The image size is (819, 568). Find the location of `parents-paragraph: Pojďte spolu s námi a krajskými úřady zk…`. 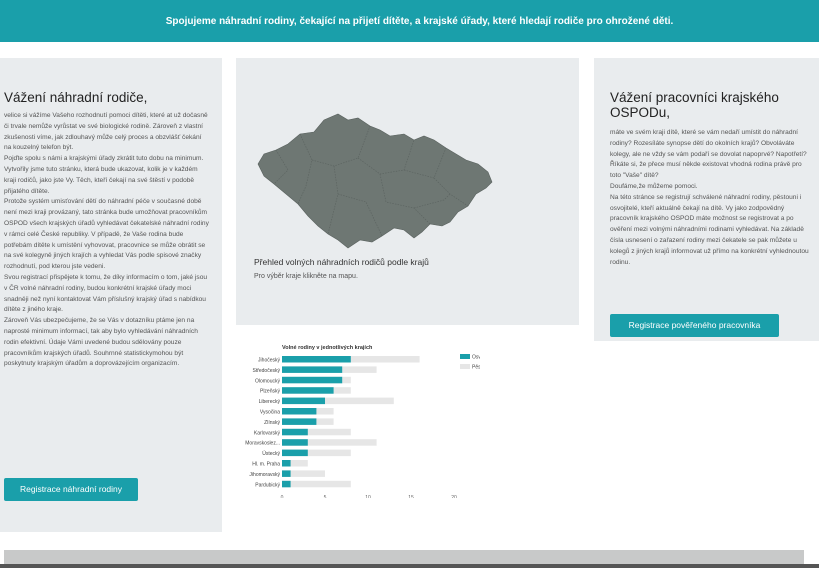

parents-paragraph: Pojďte spolu s námi a krajskými úřady zk… is located at coordinates (104, 159).